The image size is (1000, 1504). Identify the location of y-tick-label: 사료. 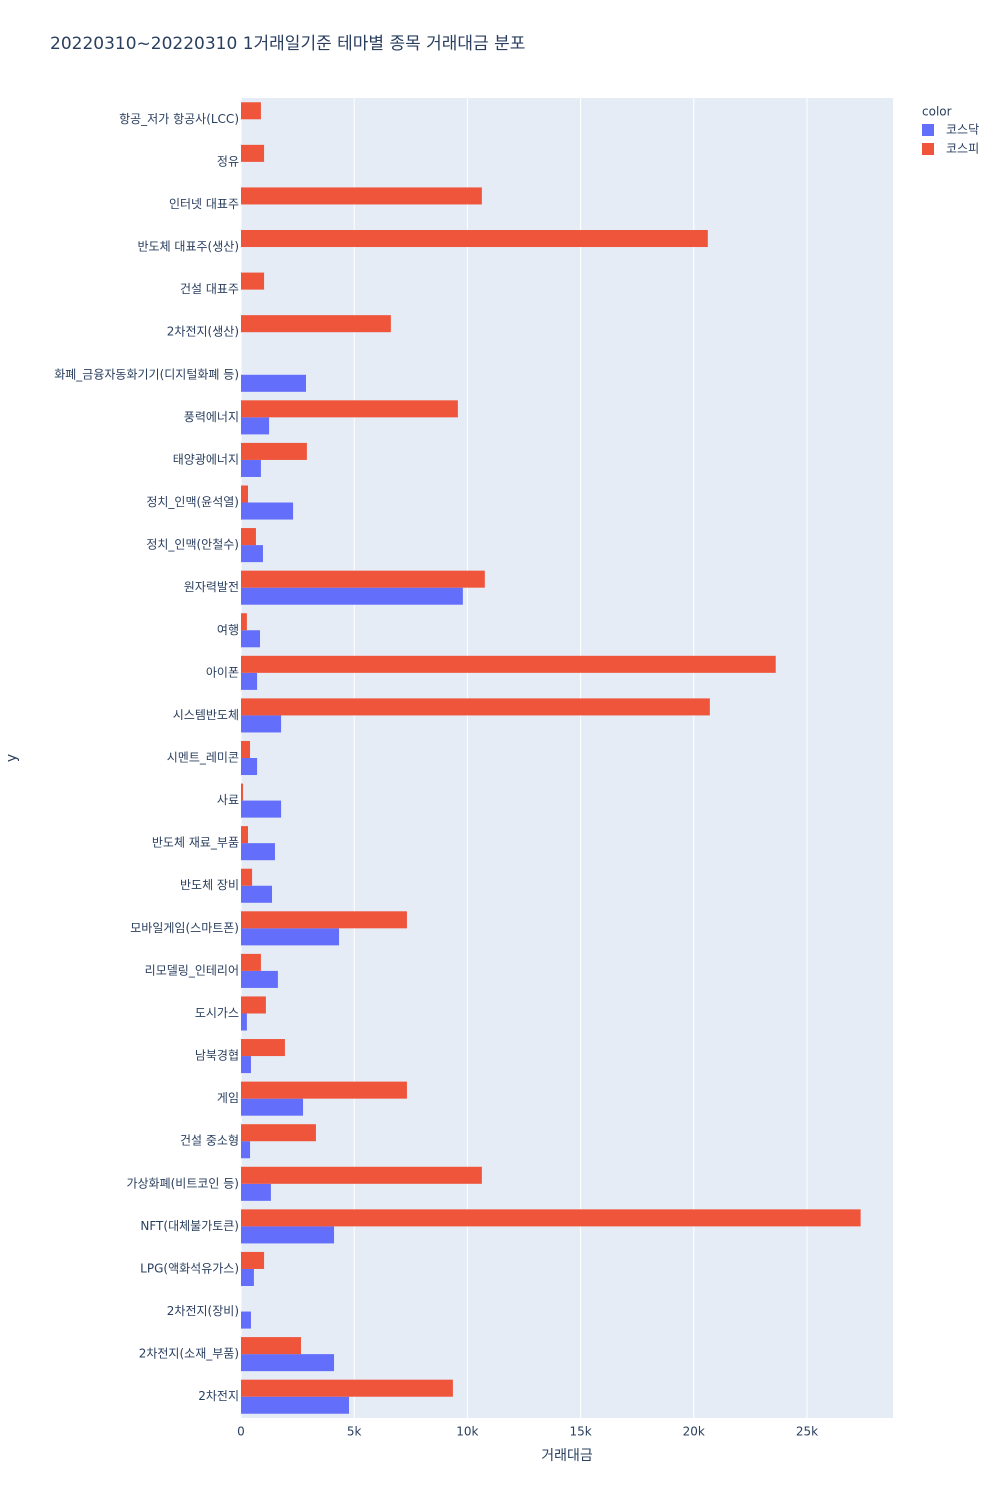
(228, 800).